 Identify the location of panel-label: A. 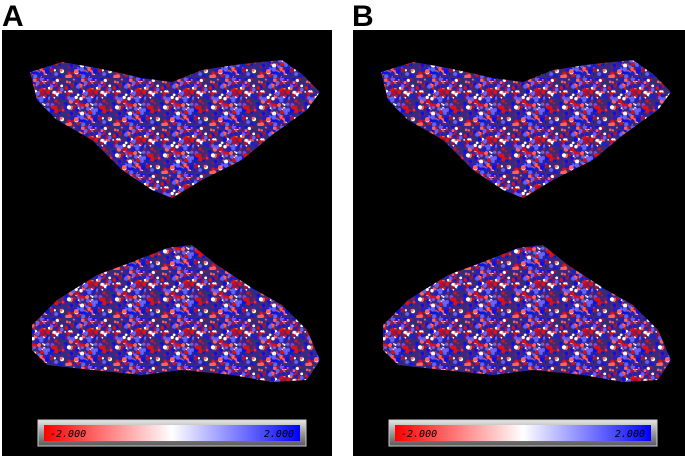
(13, 16).